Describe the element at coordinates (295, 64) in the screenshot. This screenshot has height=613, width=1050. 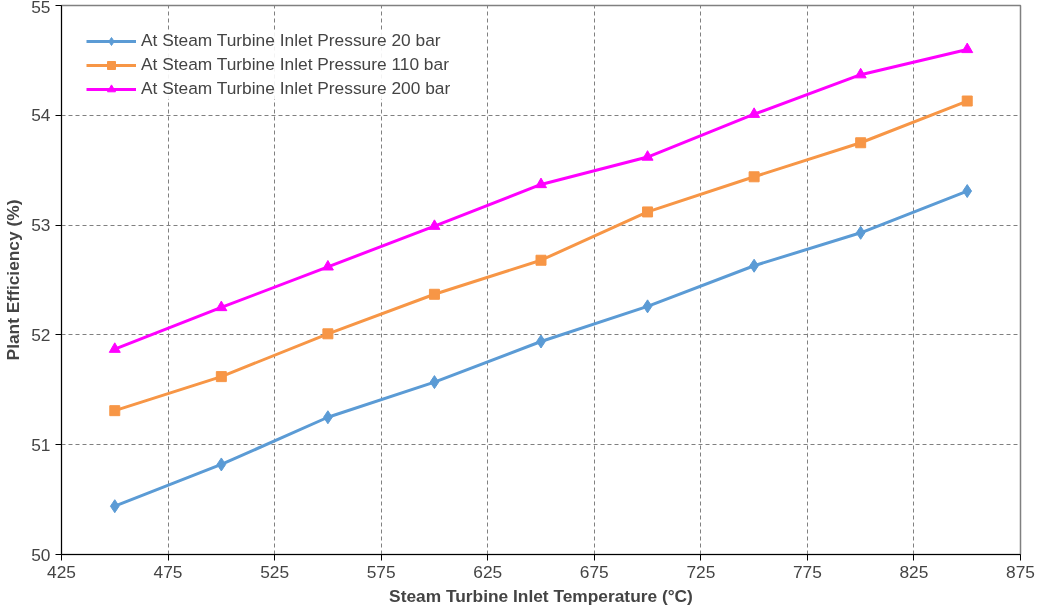
I see `legend-label: At Steam Turbine Inlet Pressure 110 bar` at that location.